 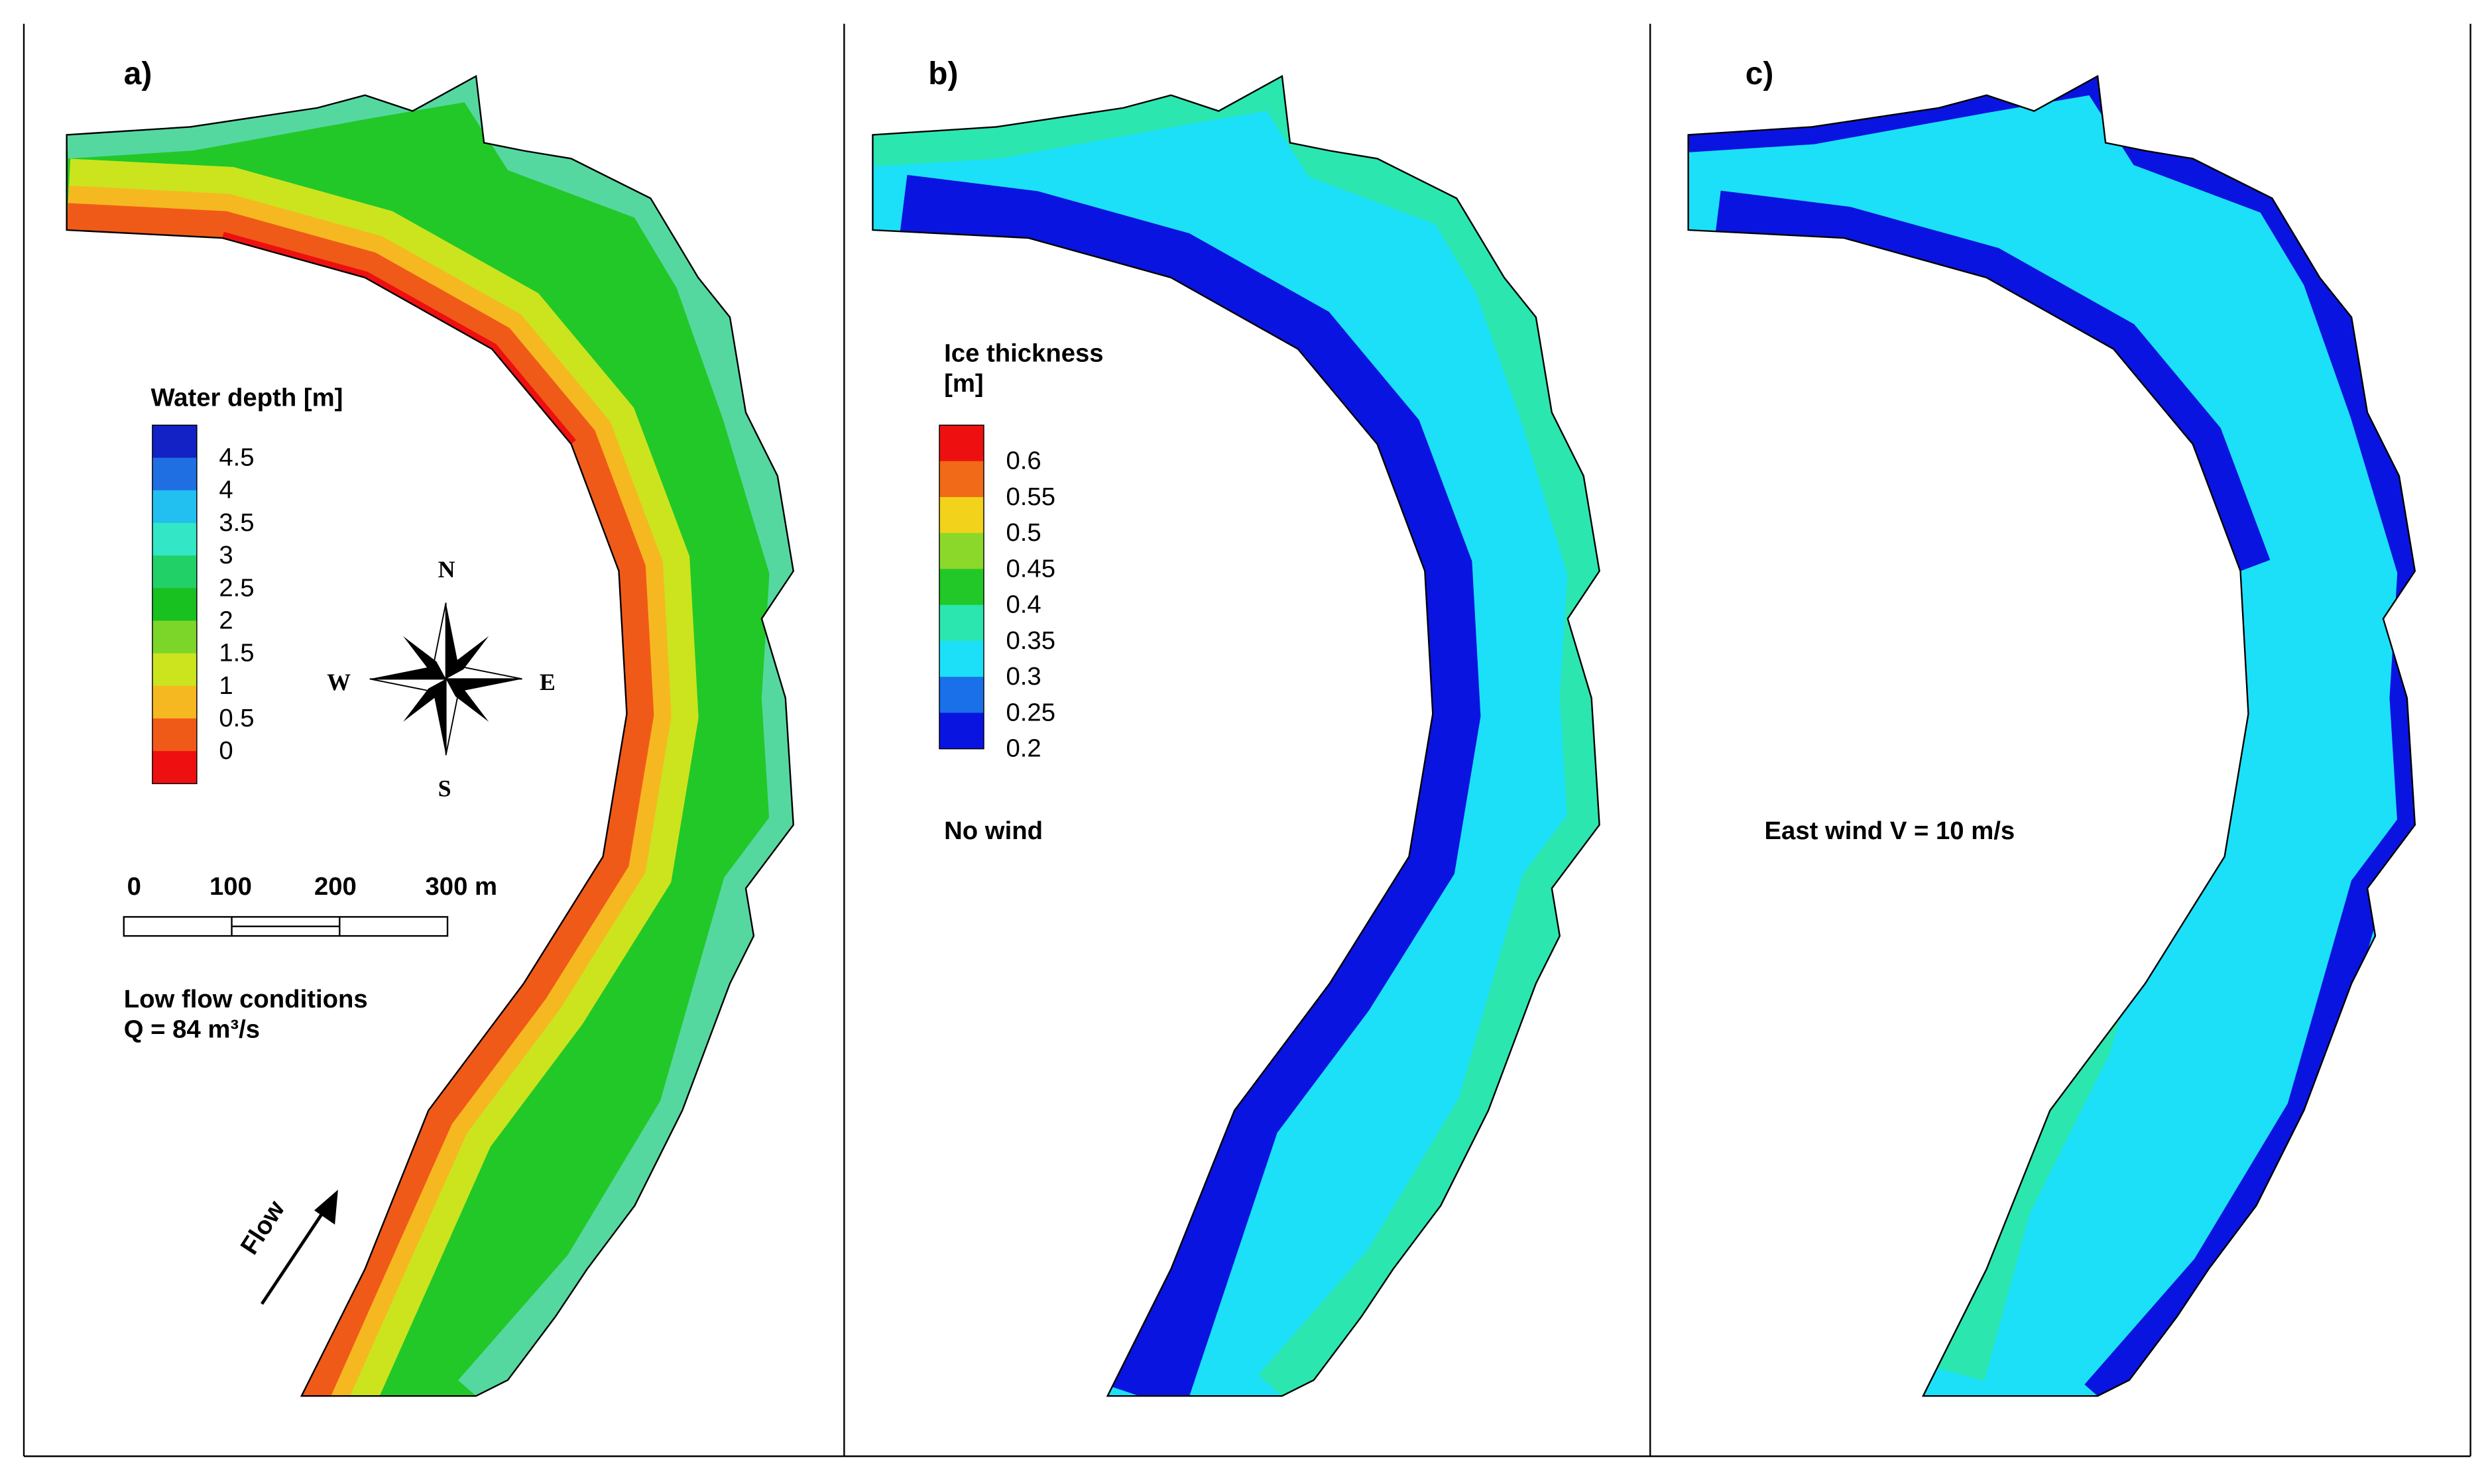 I want to click on compass: N E S W, so click(x=442, y=678).